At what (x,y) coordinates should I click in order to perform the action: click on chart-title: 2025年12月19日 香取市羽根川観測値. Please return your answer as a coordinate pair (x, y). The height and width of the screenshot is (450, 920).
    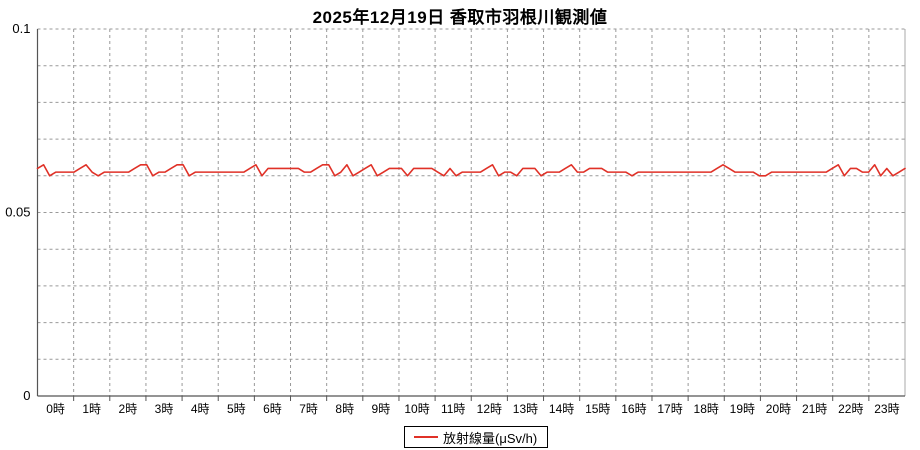
    Looking at the image, I should click on (460, 17).